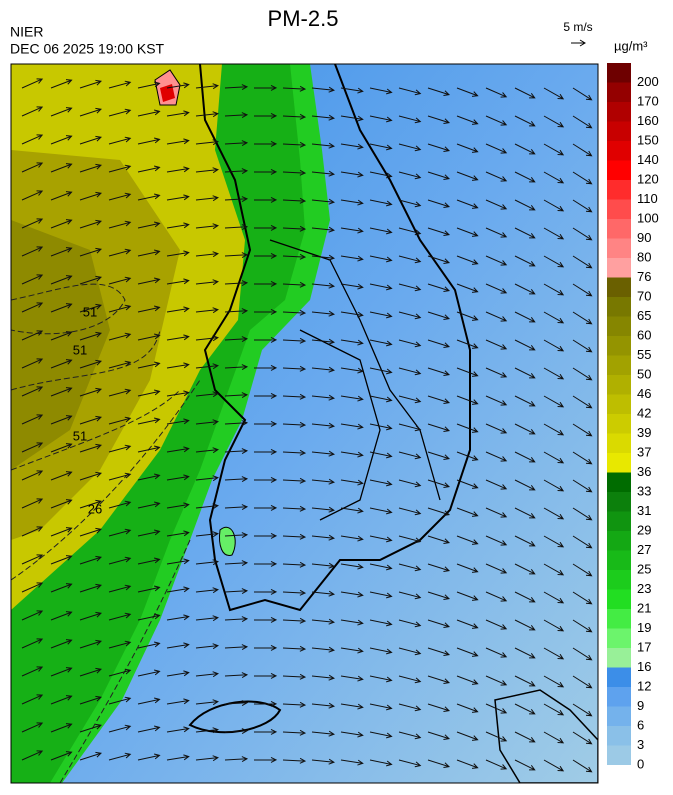 The height and width of the screenshot is (795, 673). What do you see at coordinates (80, 435) in the screenshot?
I see `contour-label: 51` at bounding box center [80, 435].